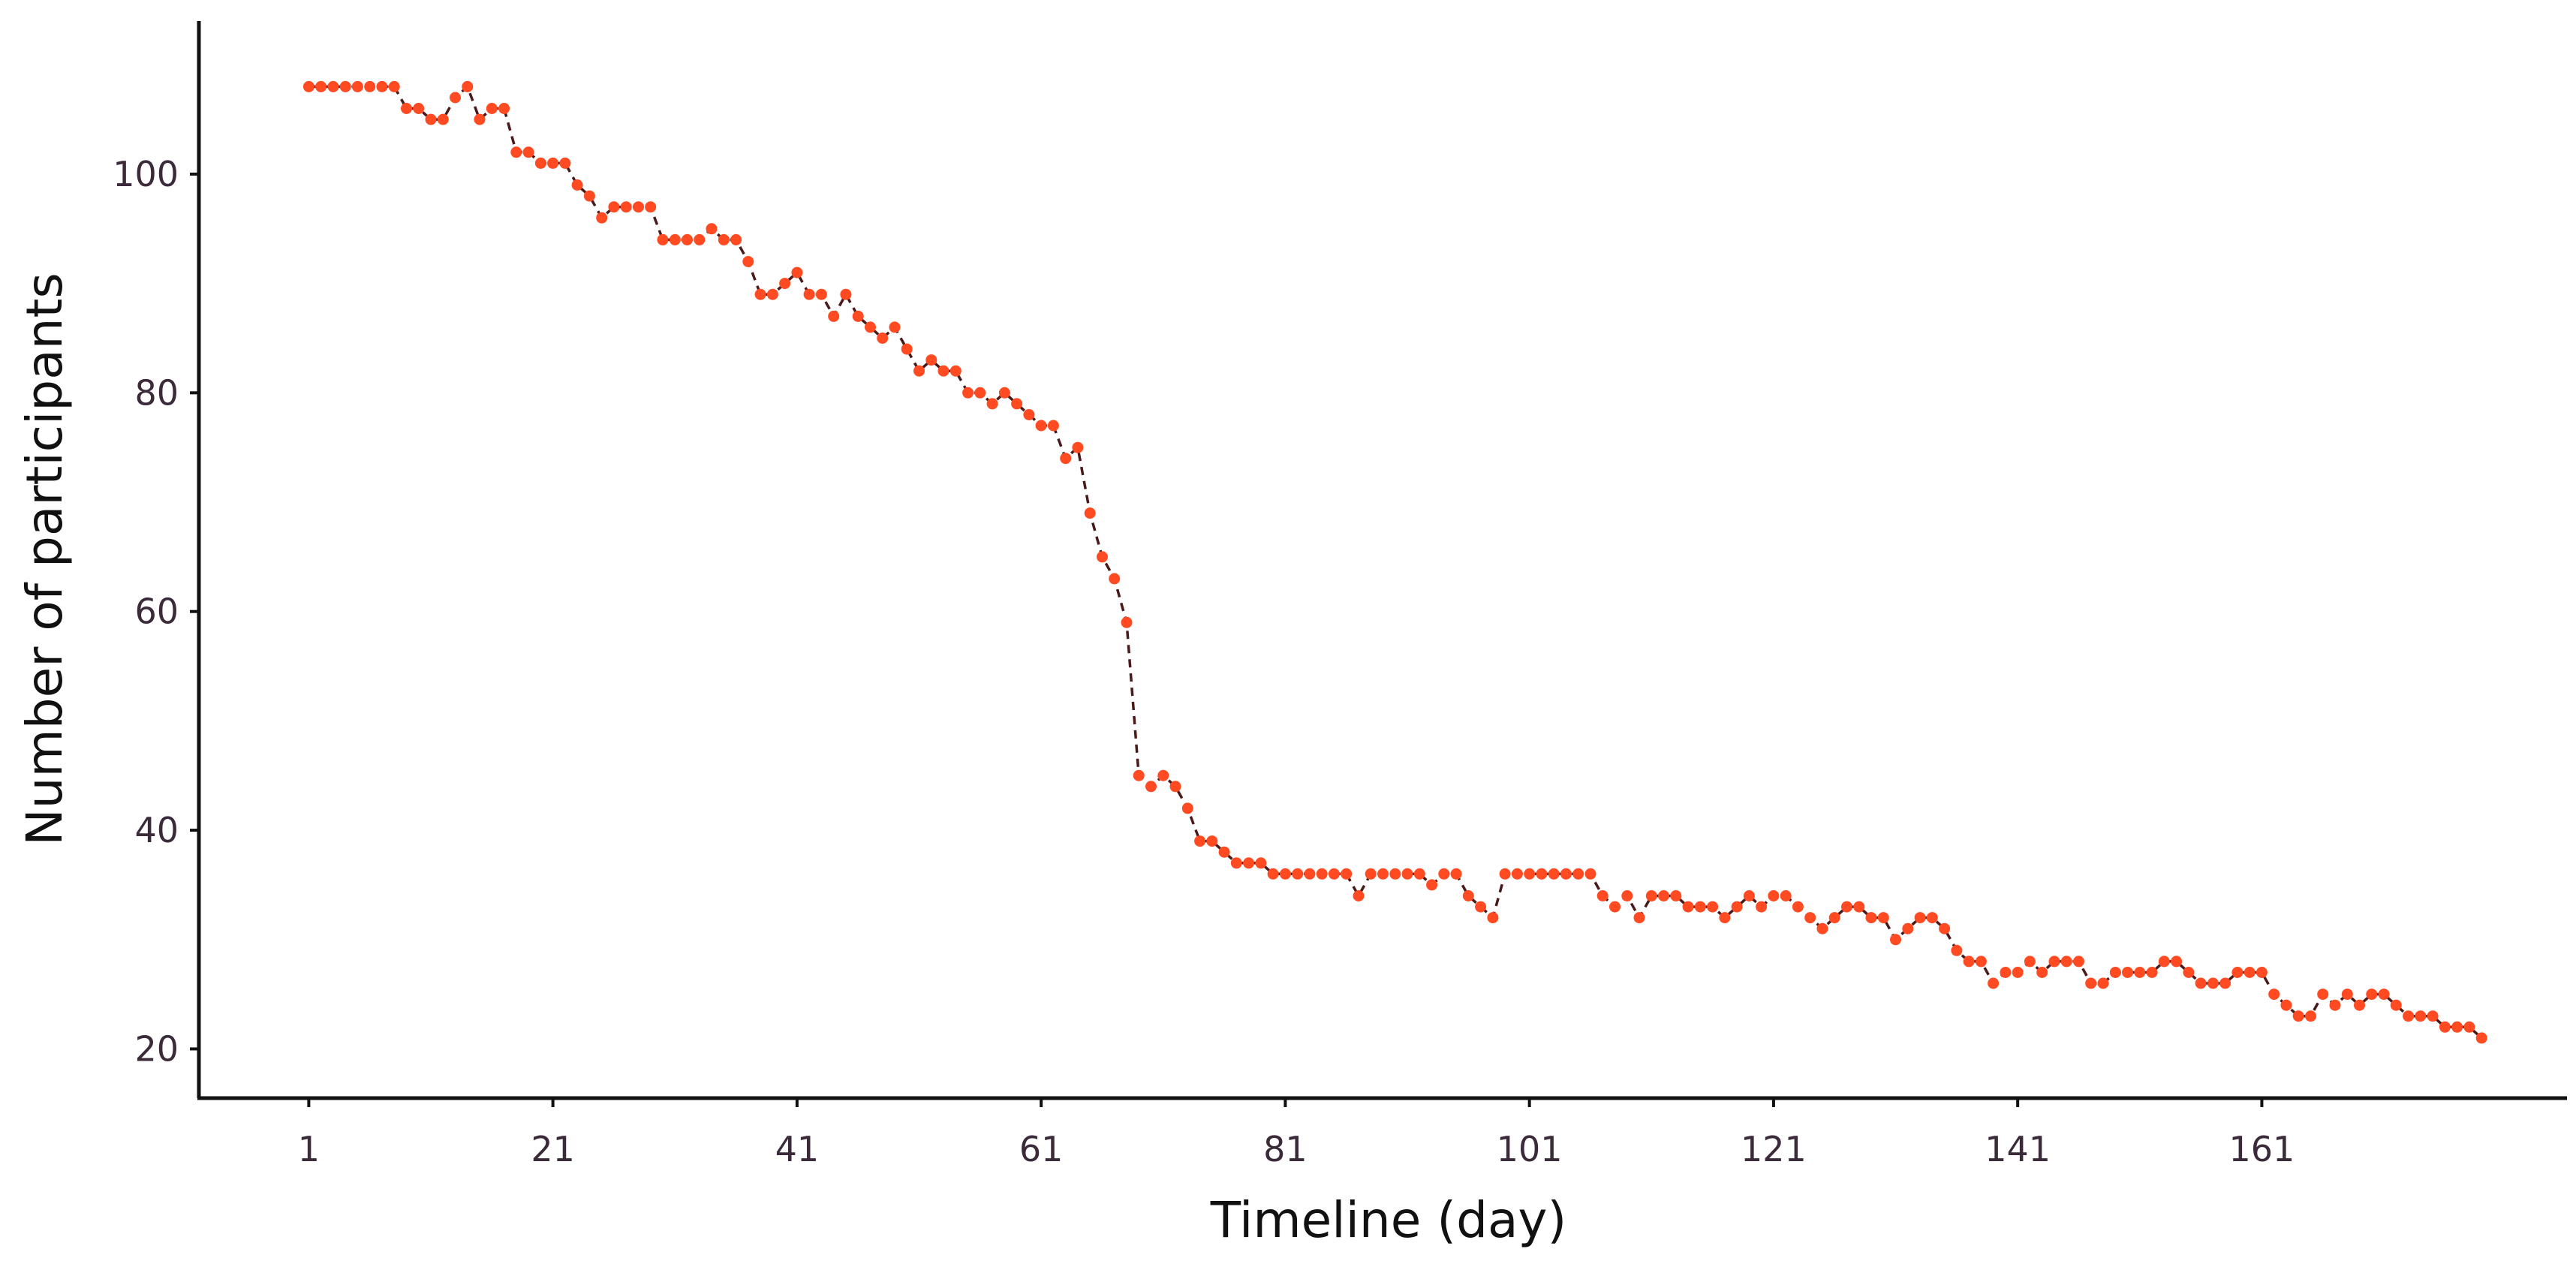 The height and width of the screenshot is (1264, 2576). Describe the element at coordinates (156, 392) in the screenshot. I see `y-tick-label: 80` at that location.